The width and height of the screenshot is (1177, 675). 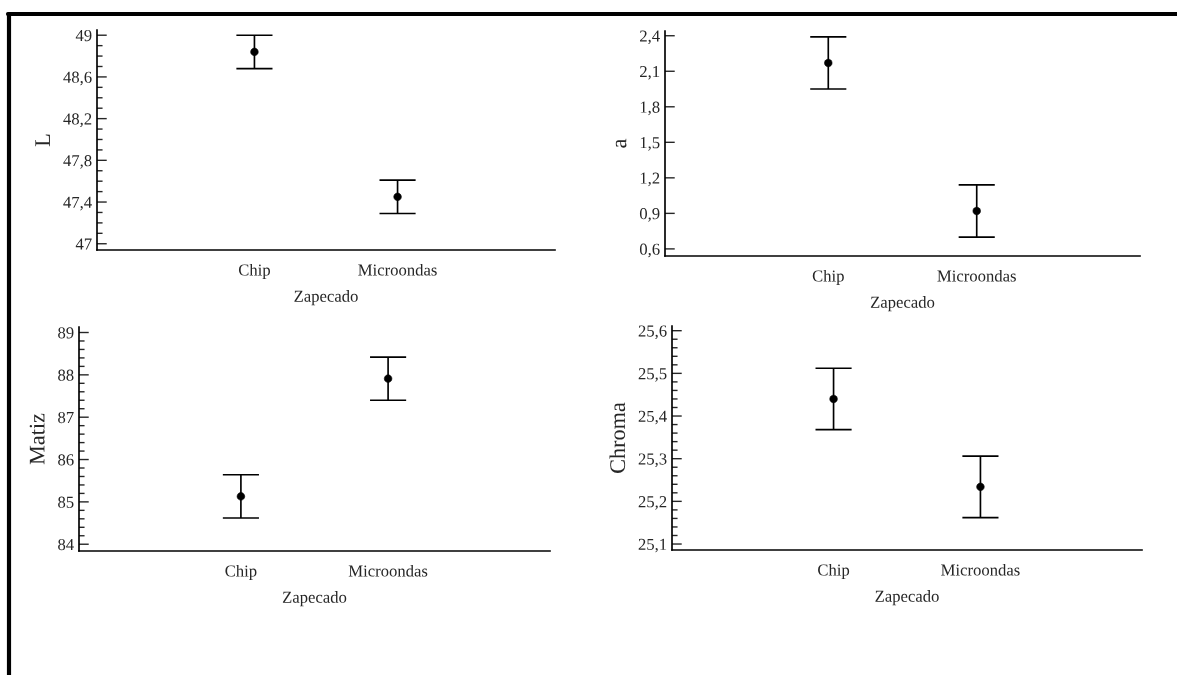 I want to click on y-tick-label: 88, so click(x=66, y=375).